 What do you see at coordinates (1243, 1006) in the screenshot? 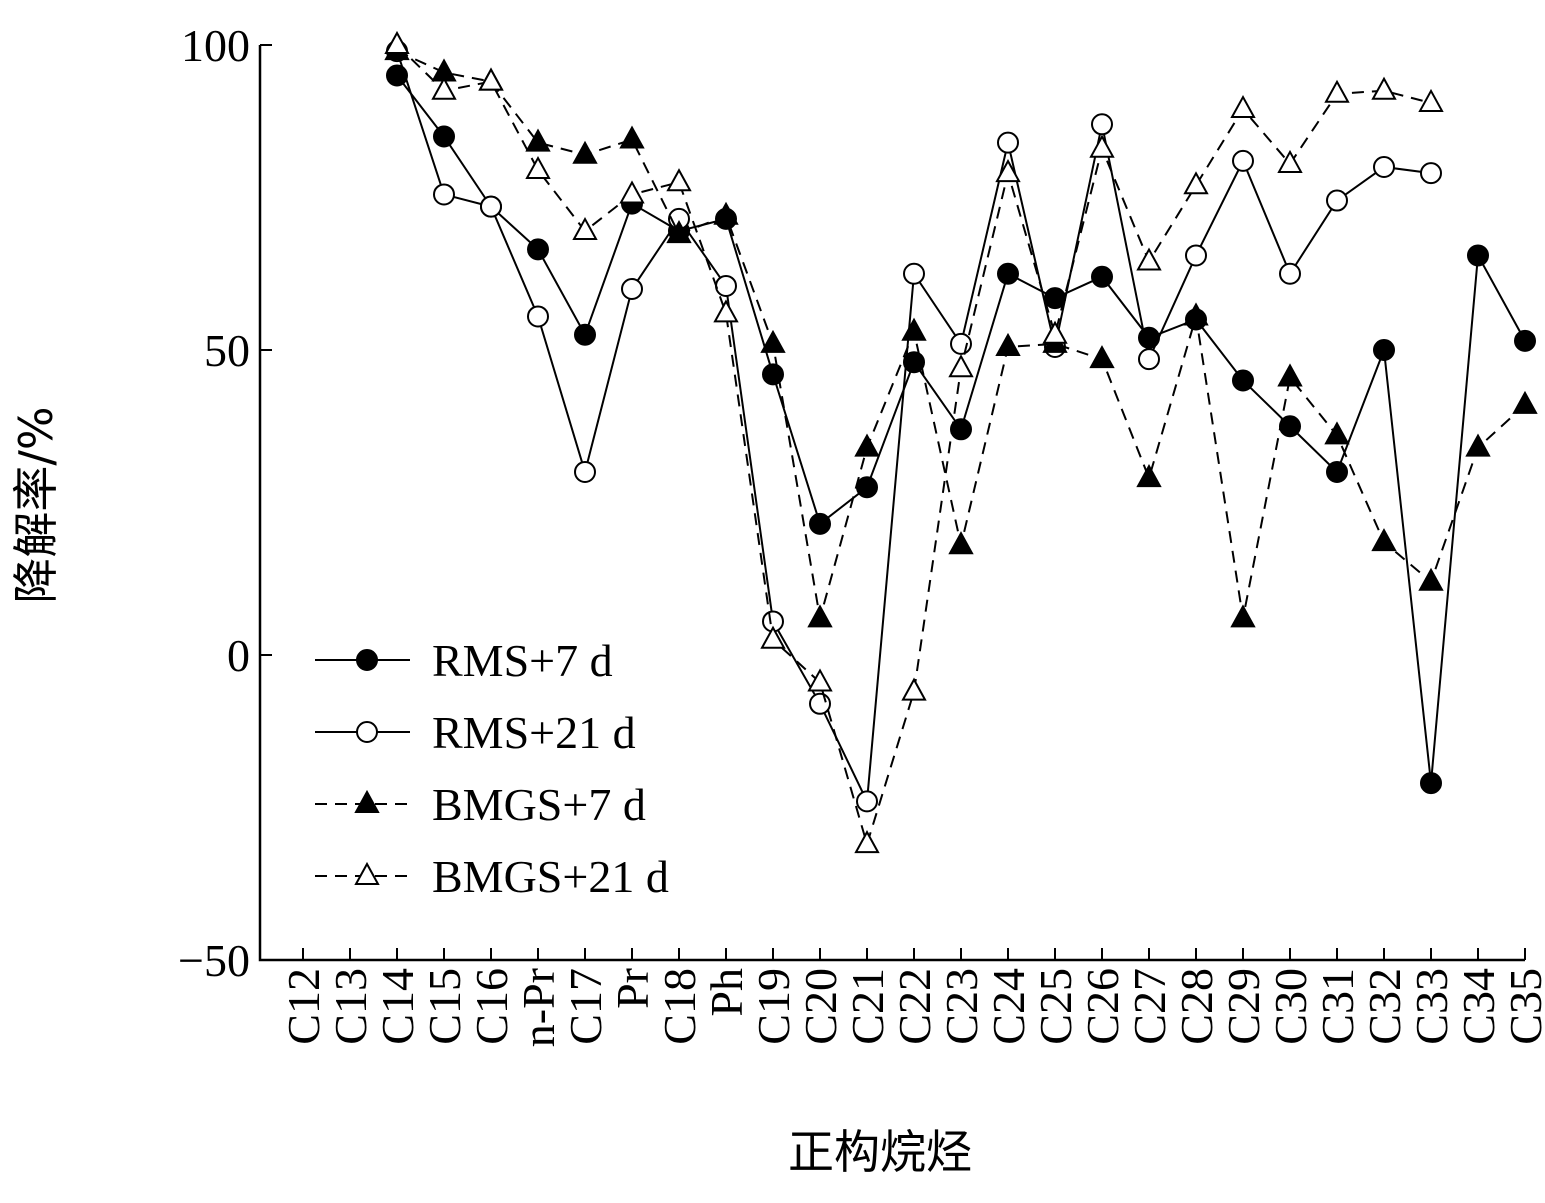
I see `x-tick-label: C29` at bounding box center [1243, 1006].